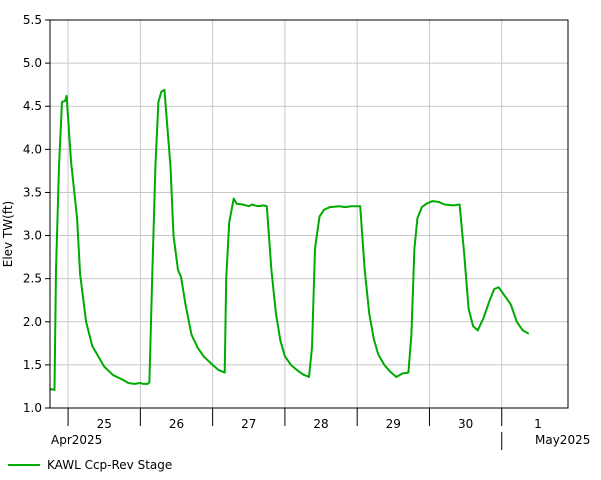  Describe the element at coordinates (104, 424) in the screenshot. I see `x-tick-label: 25` at that location.